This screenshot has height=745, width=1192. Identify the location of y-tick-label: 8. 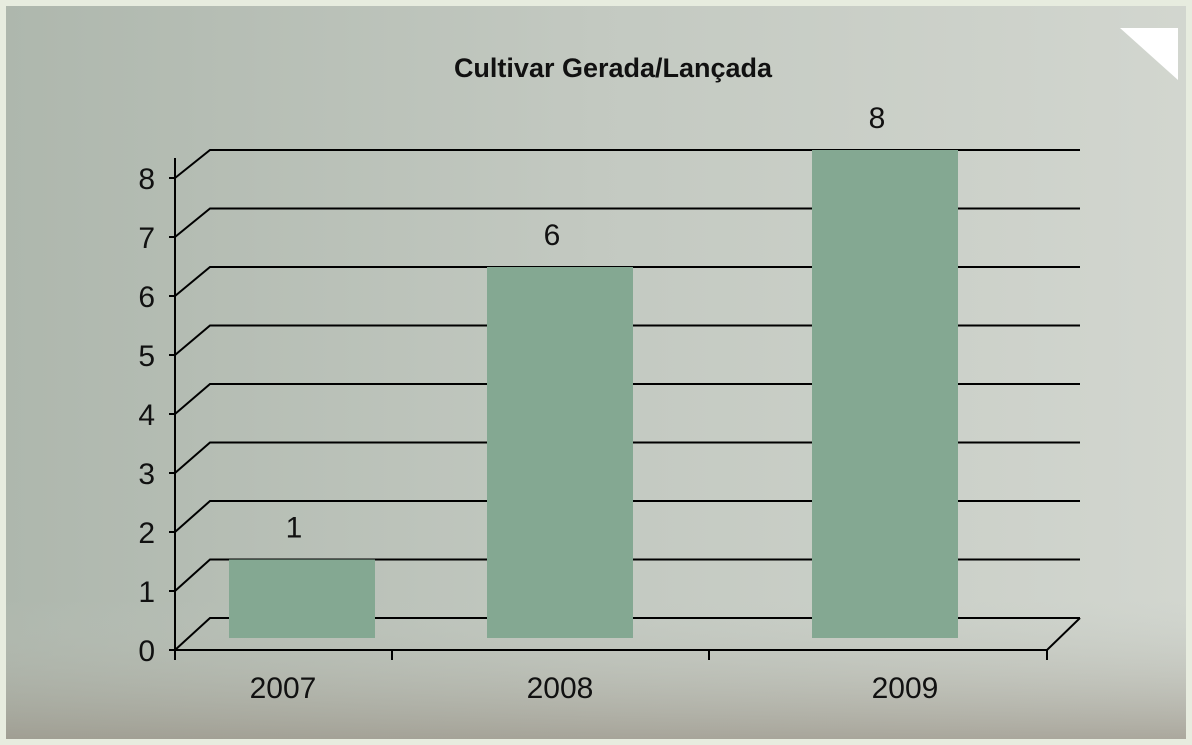
(146, 179).